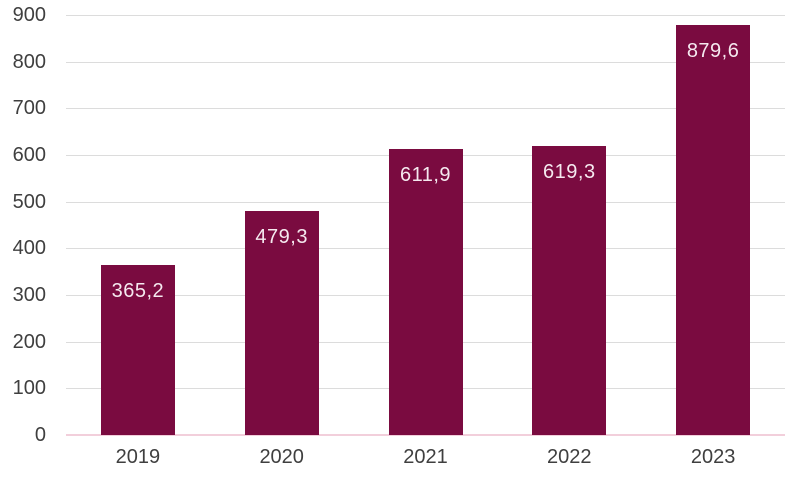 The image size is (800, 494). Describe the element at coordinates (569, 457) in the screenshot. I see `x-tick-label: 2022` at that location.